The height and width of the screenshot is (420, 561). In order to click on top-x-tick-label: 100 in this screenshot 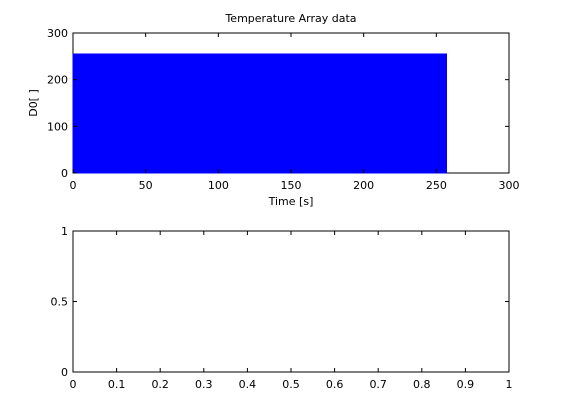, I will do `click(218, 185)`.